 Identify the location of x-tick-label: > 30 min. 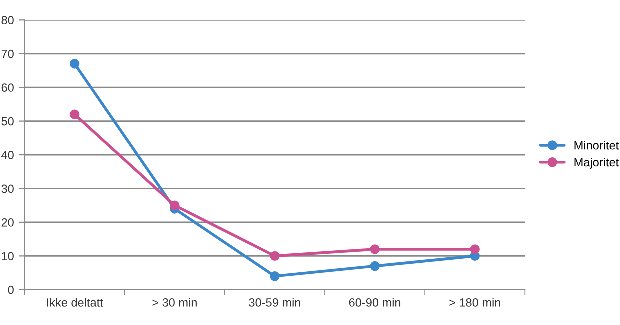
(174, 302).